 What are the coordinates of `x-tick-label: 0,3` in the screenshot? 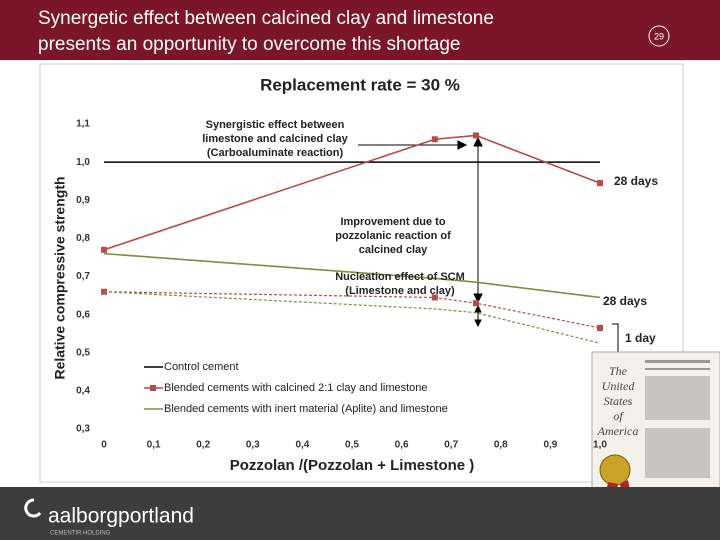 It's located at (253, 445).